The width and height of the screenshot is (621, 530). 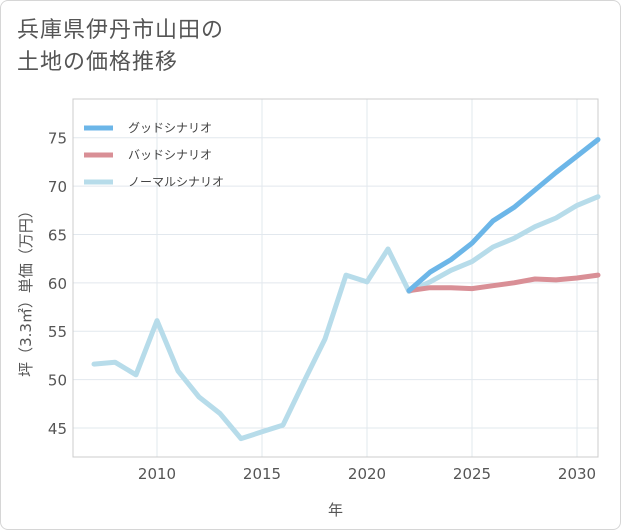 I want to click on y-tick-label: 45, so click(x=57, y=429).